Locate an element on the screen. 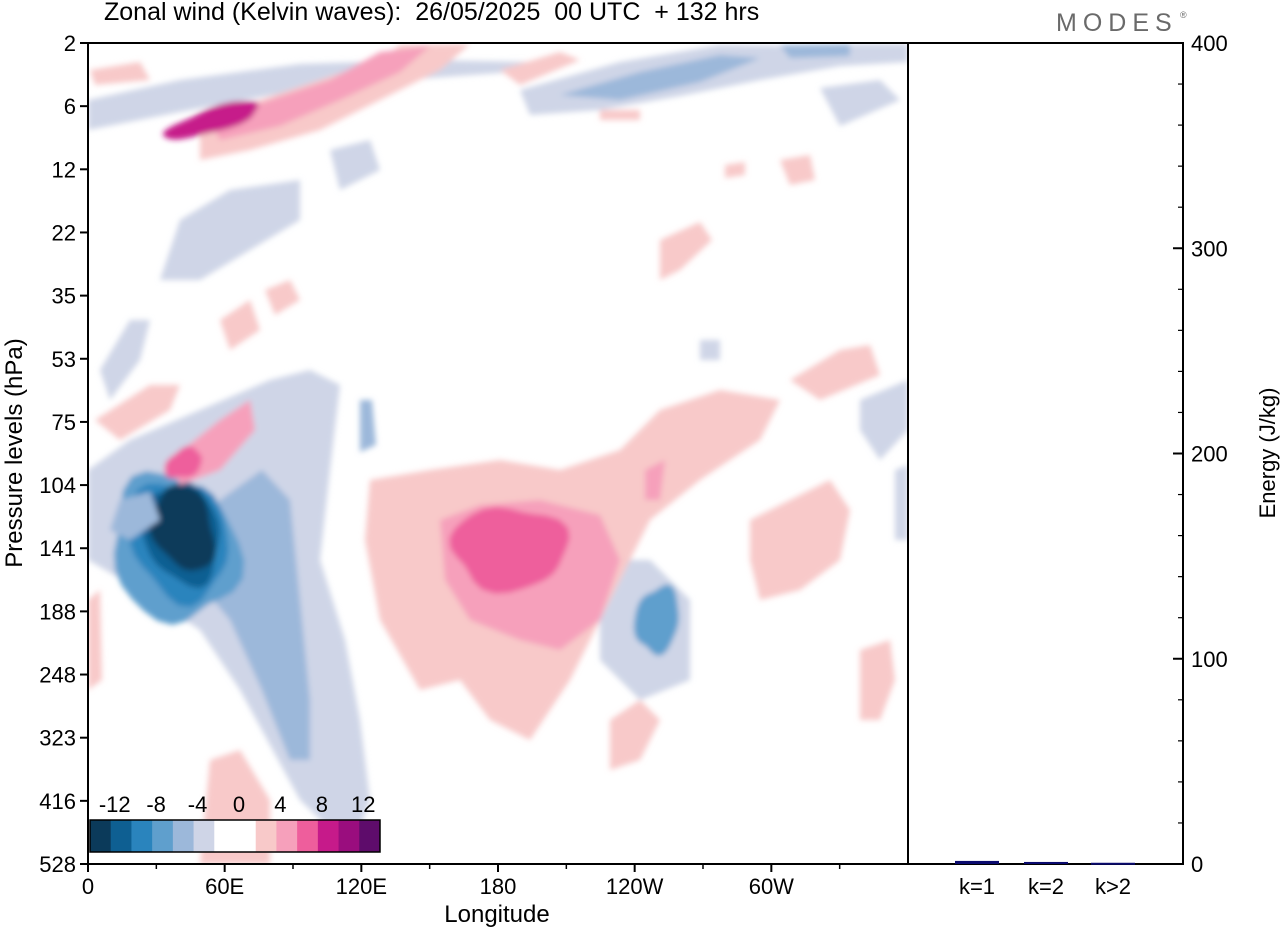 The height and width of the screenshot is (930, 1280). pressure-axis-label: Pressure levels (hPa) is located at coordinates (14, 452).